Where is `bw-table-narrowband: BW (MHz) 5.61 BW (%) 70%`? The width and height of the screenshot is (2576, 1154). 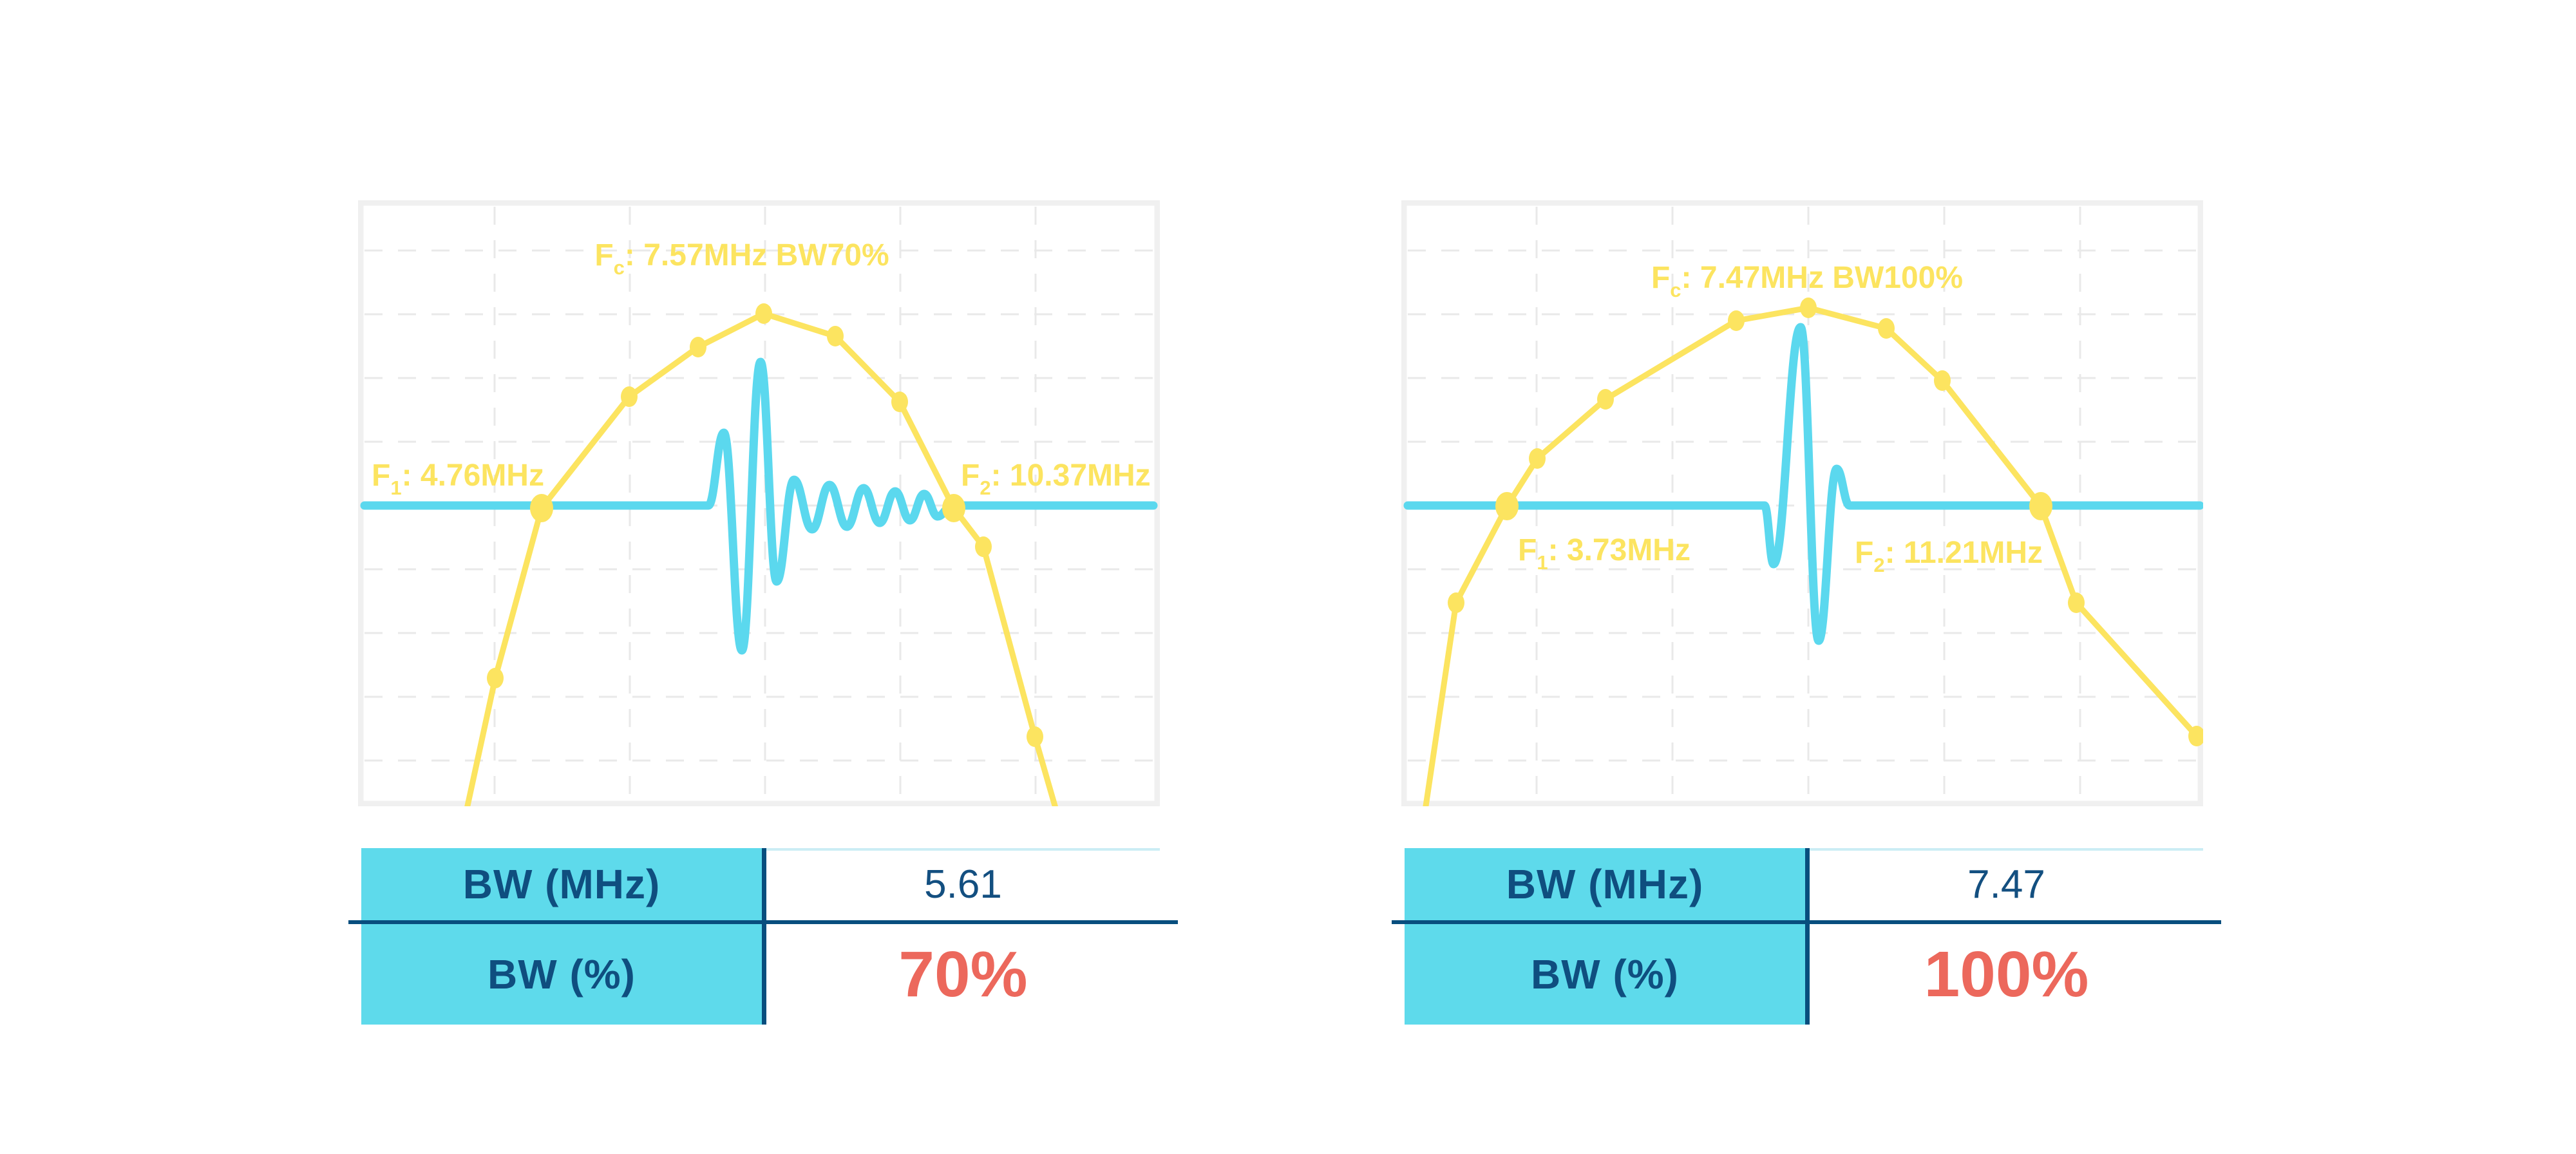 bw-table-narrowband: BW (MHz) 5.61 BW (%) 70% is located at coordinates (763, 936).